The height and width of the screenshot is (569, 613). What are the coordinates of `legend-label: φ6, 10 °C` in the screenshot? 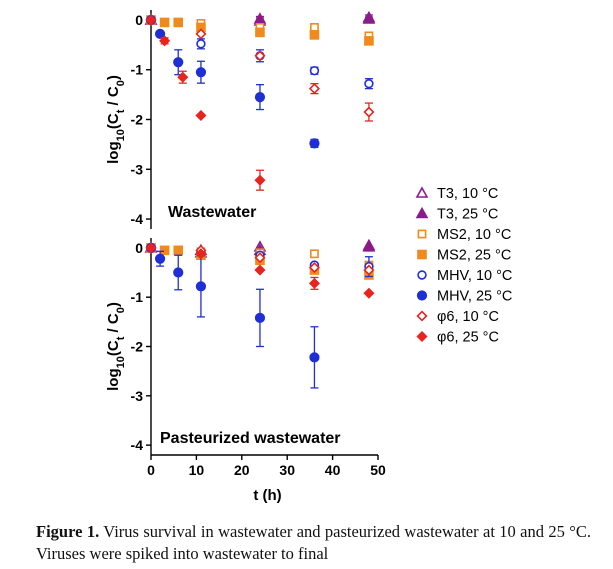 It's located at (468, 317).